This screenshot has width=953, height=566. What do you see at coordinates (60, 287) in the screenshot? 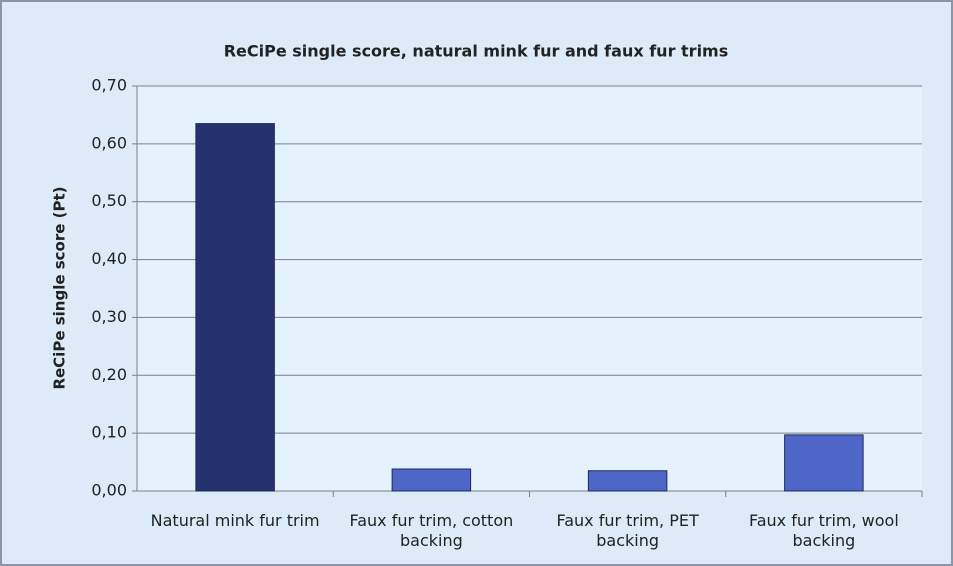
I see `y-axis-label: ReCiPe single score (Pt)` at bounding box center [60, 287].